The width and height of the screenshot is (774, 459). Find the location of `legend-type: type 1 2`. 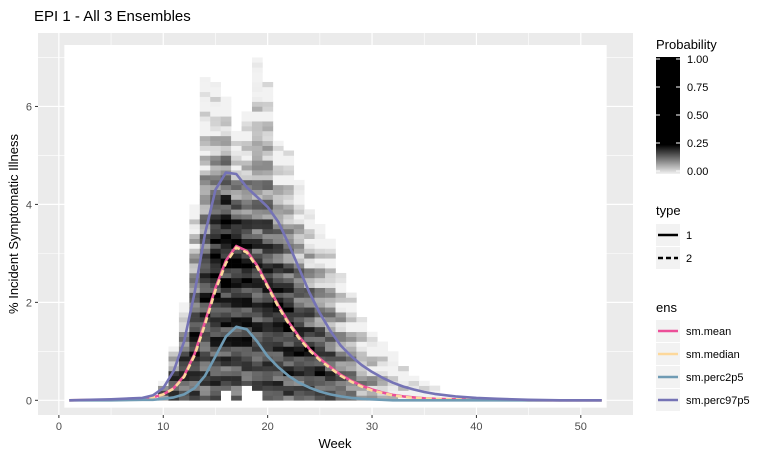

legend-type: type 1 2 is located at coordinates (674, 236).